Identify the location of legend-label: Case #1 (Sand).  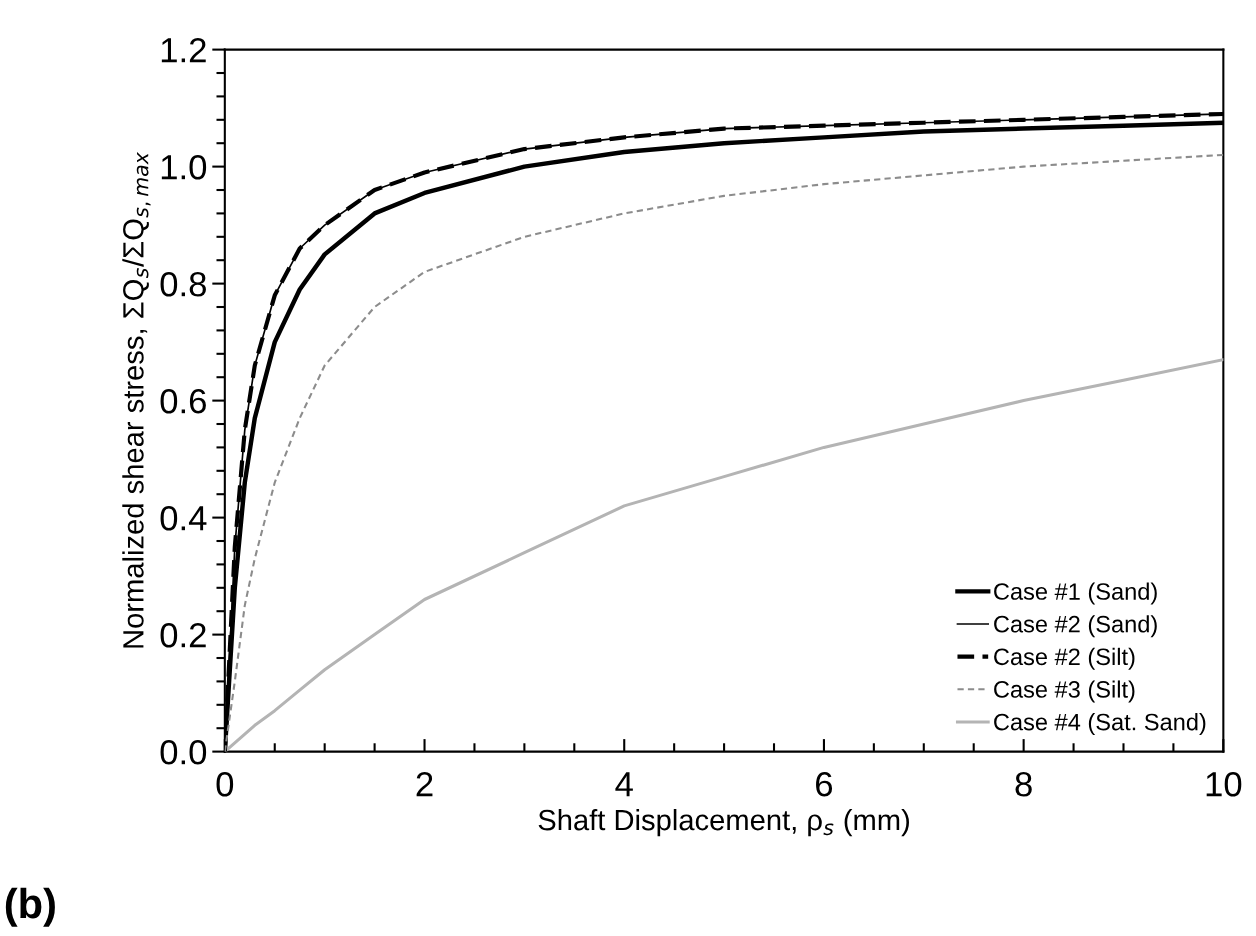
(1075, 593).